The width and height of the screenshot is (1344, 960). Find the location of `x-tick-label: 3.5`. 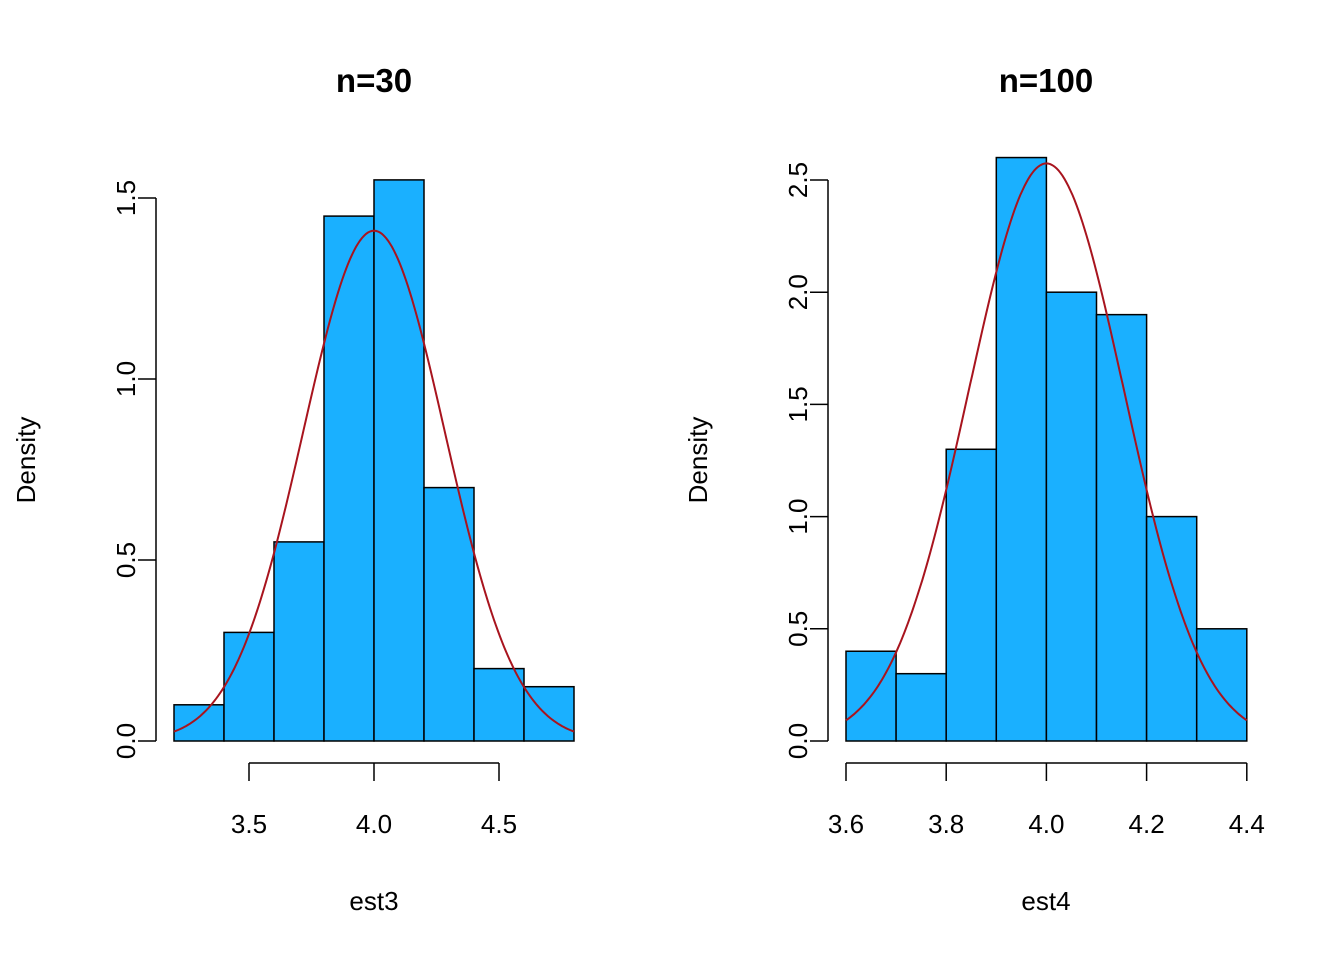

x-tick-label: 3.5 is located at coordinates (249, 824).